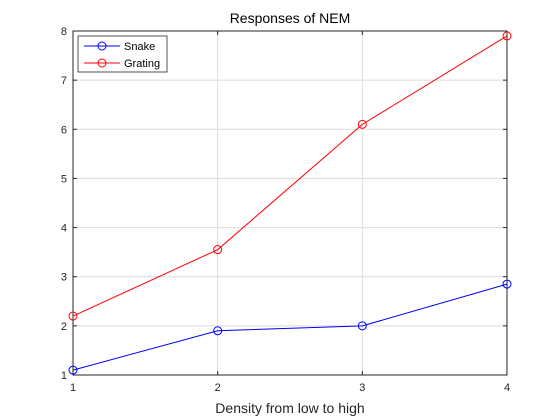 The image size is (560, 420). Describe the element at coordinates (290, 18) in the screenshot. I see `chart-title: Responses of NEM` at that location.